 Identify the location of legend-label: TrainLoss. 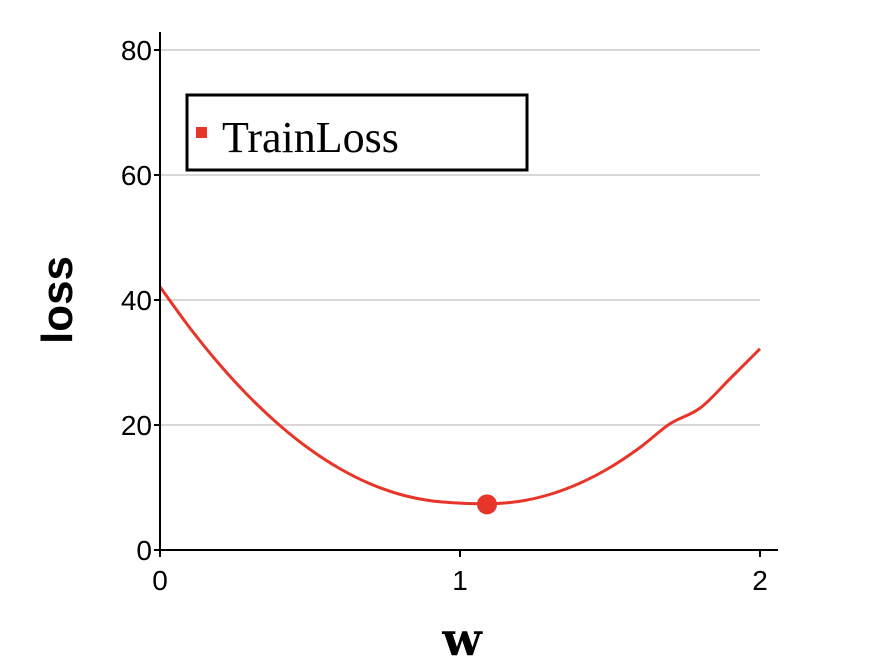
(310, 137).